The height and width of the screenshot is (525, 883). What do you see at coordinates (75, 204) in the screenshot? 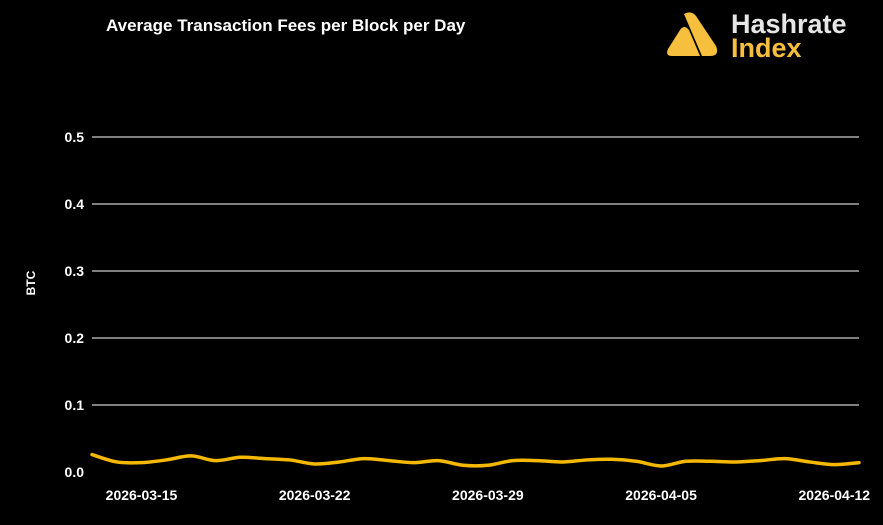
I see `y-tick-label: 0.4` at bounding box center [75, 204].